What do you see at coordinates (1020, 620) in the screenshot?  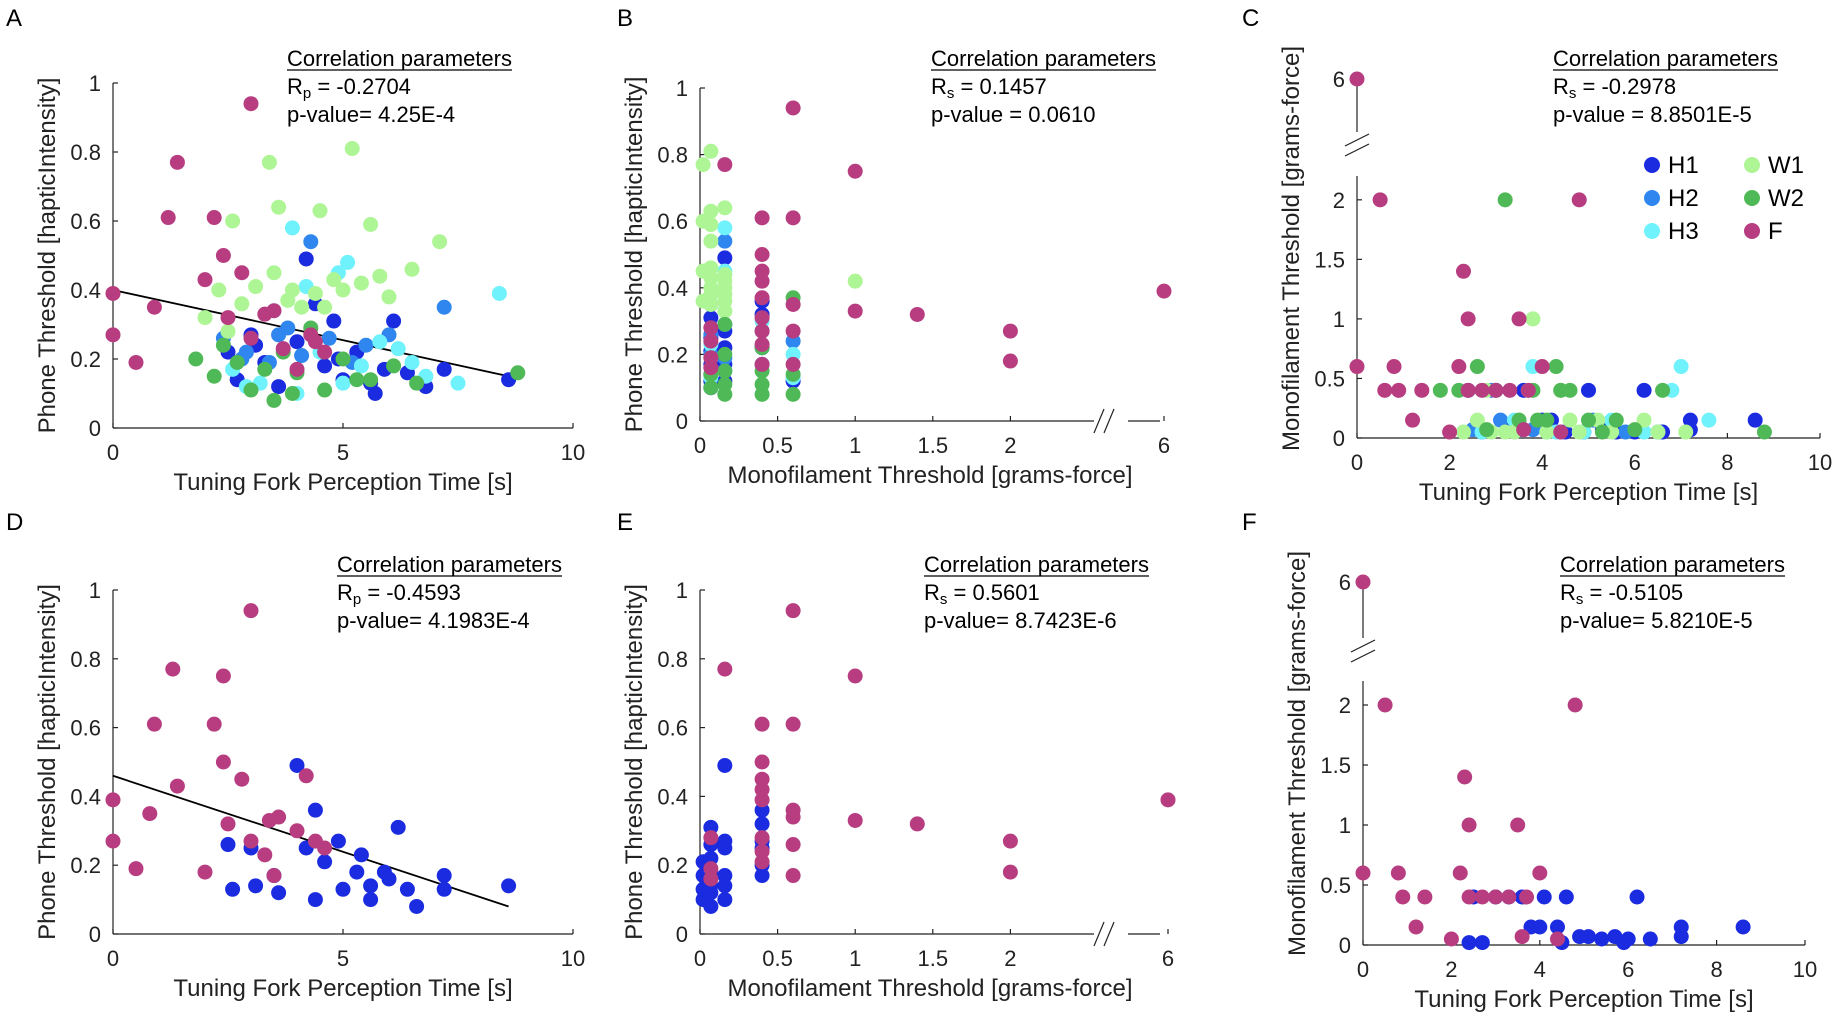 I see `p-value: p-value= 8.7423E-6` at bounding box center [1020, 620].